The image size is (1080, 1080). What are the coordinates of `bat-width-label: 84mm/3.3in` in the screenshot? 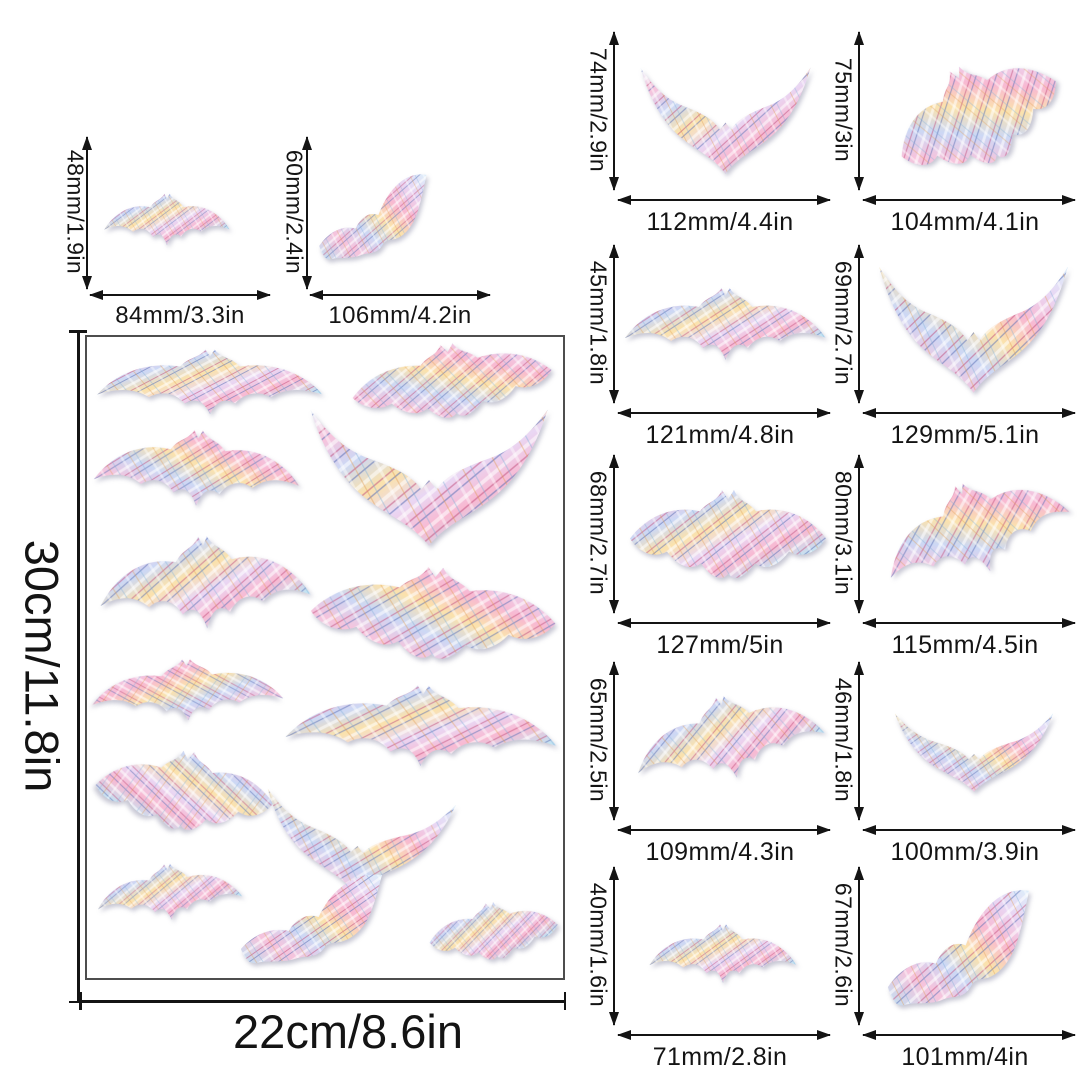 It's located at (180, 315).